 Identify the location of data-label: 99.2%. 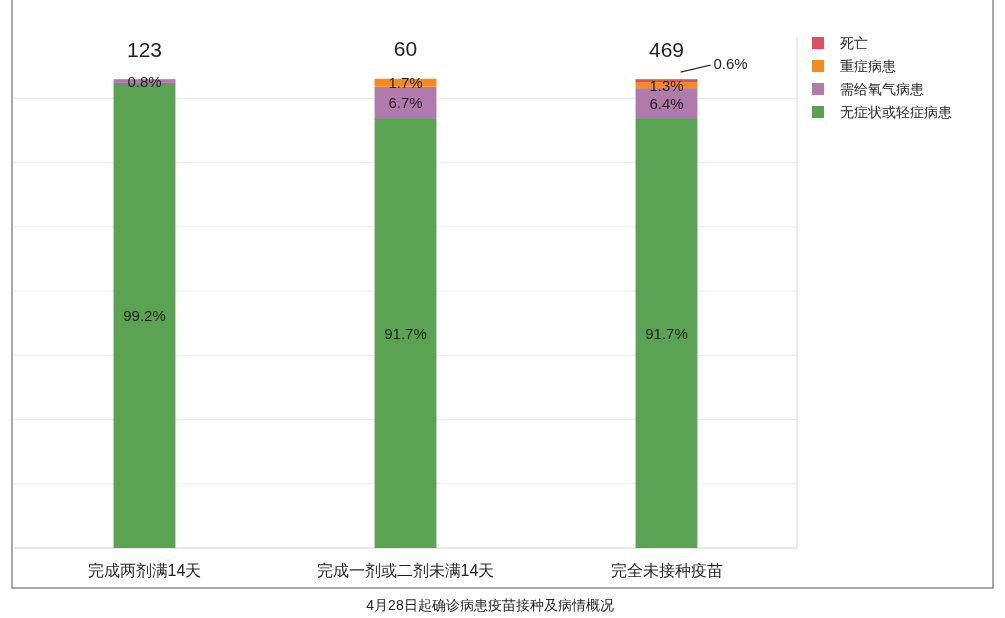
(144, 315).